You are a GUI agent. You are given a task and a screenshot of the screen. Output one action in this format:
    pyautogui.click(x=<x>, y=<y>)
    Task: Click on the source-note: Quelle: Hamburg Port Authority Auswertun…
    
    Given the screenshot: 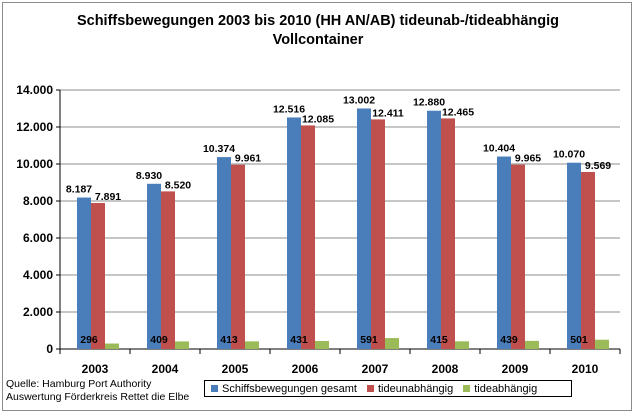 What is the action you would take?
    pyautogui.click(x=97, y=391)
    